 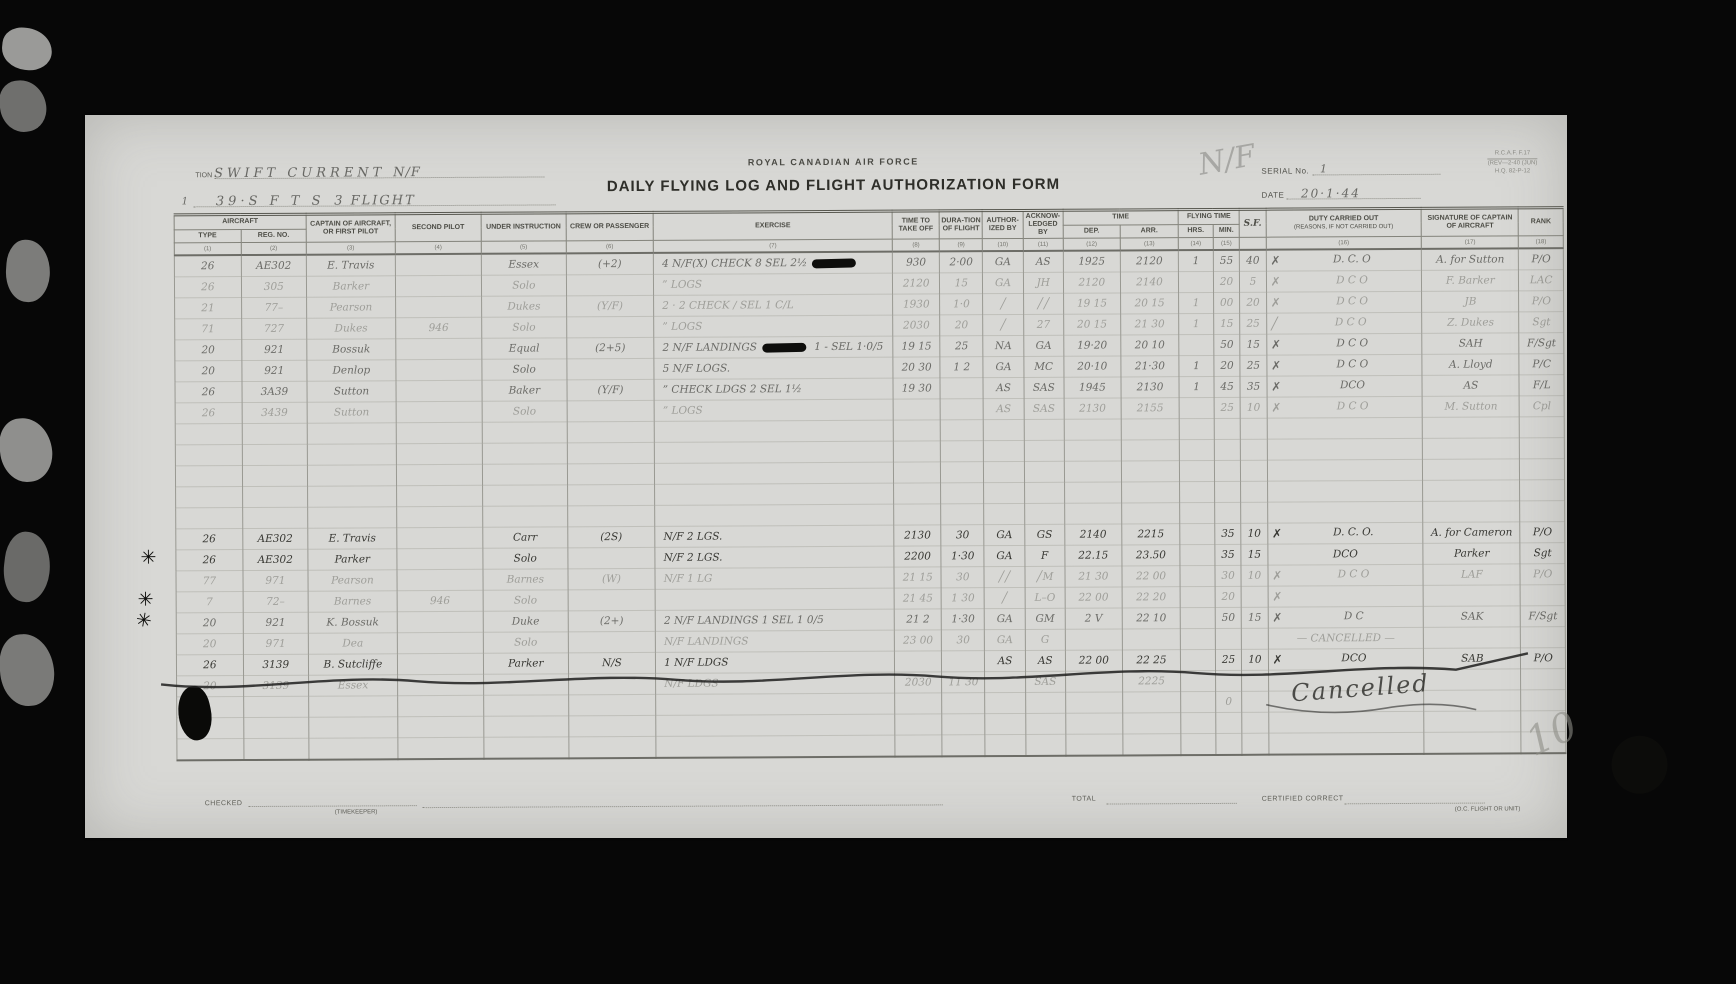 What do you see at coordinates (609, 226) in the screenshot?
I see `col-crew: CREW OR PASSENGER` at bounding box center [609, 226].